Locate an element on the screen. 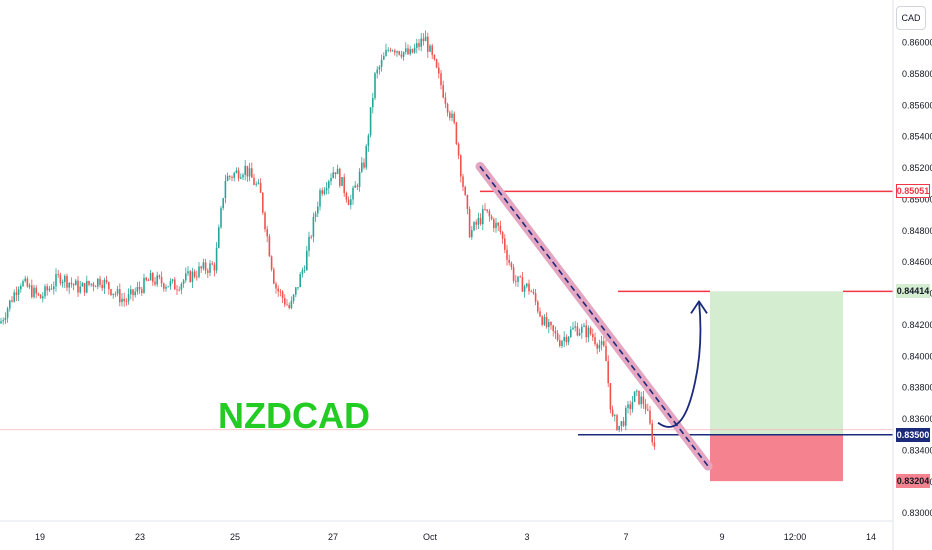 The image size is (932, 550). currency-badge: CAD is located at coordinates (911, 18).